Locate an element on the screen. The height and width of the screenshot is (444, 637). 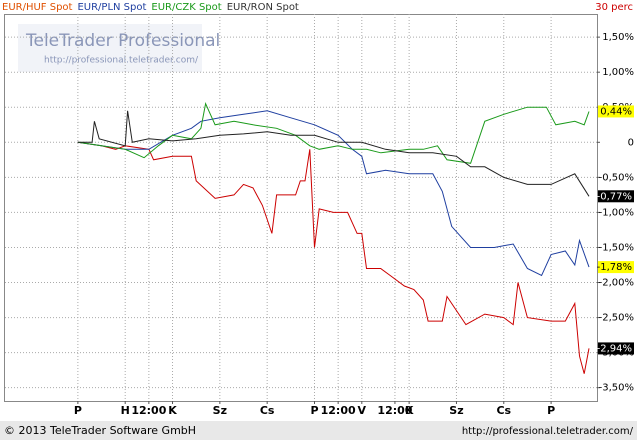
last-value-label: -2,94% is located at coordinates (614, 348).